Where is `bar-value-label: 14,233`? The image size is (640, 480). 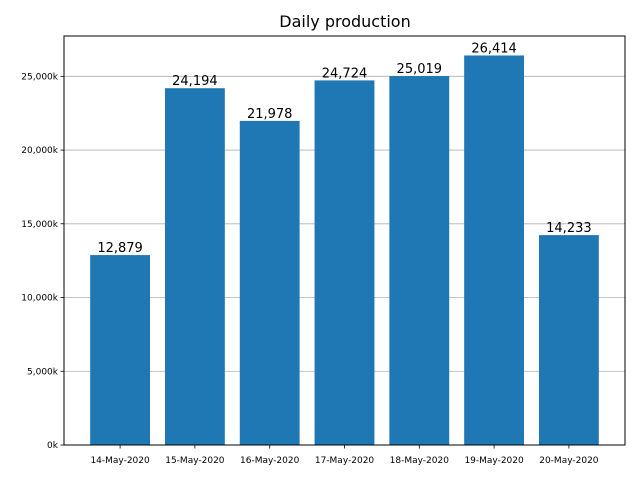 bar-value-label: 14,233 is located at coordinates (569, 228).